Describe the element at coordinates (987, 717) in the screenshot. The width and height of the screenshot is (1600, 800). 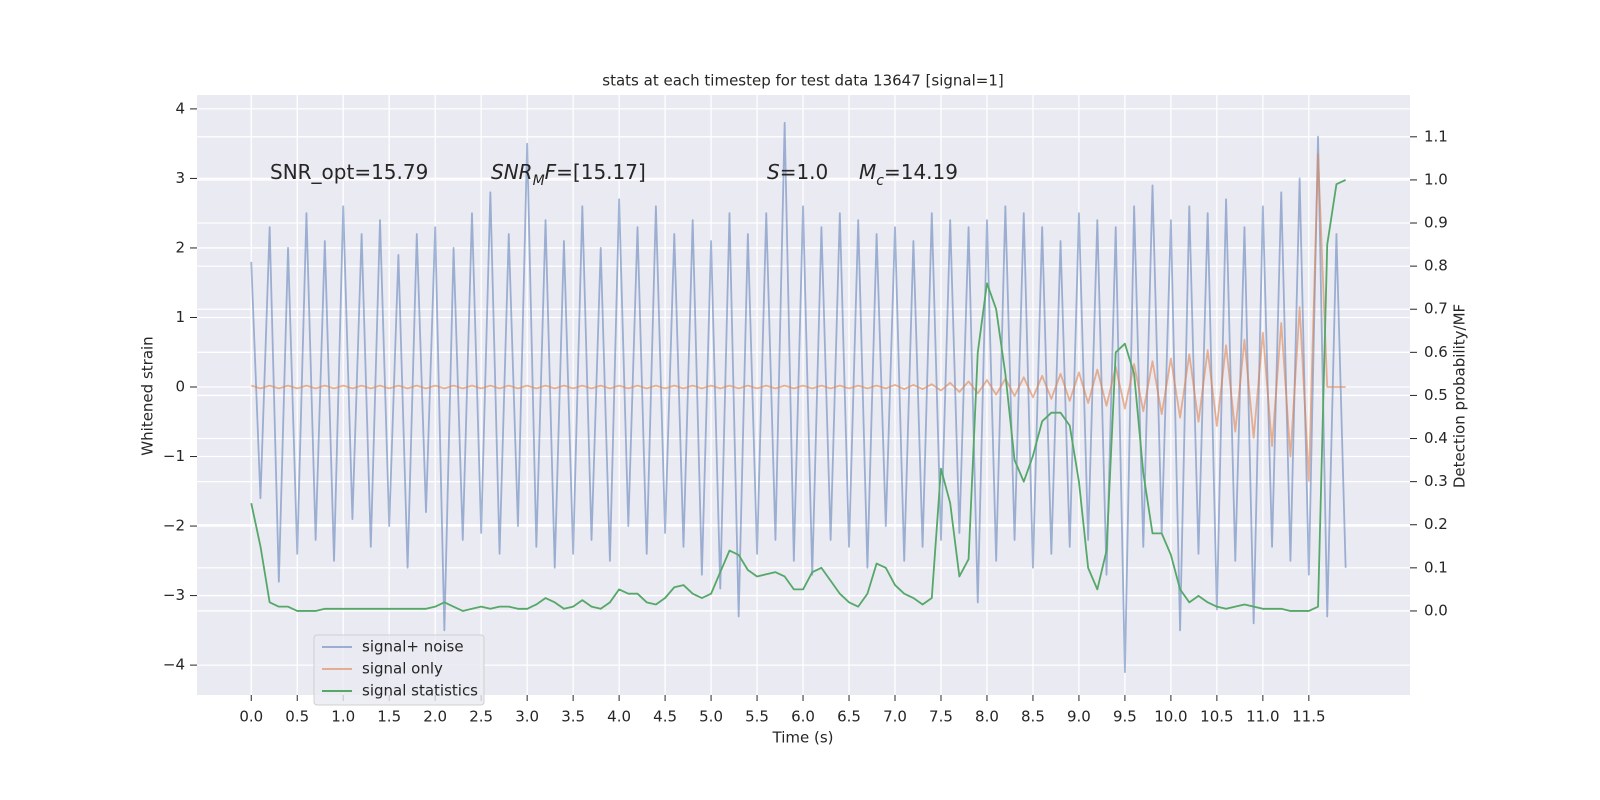
I see `x-tick-label: 8.0` at that location.